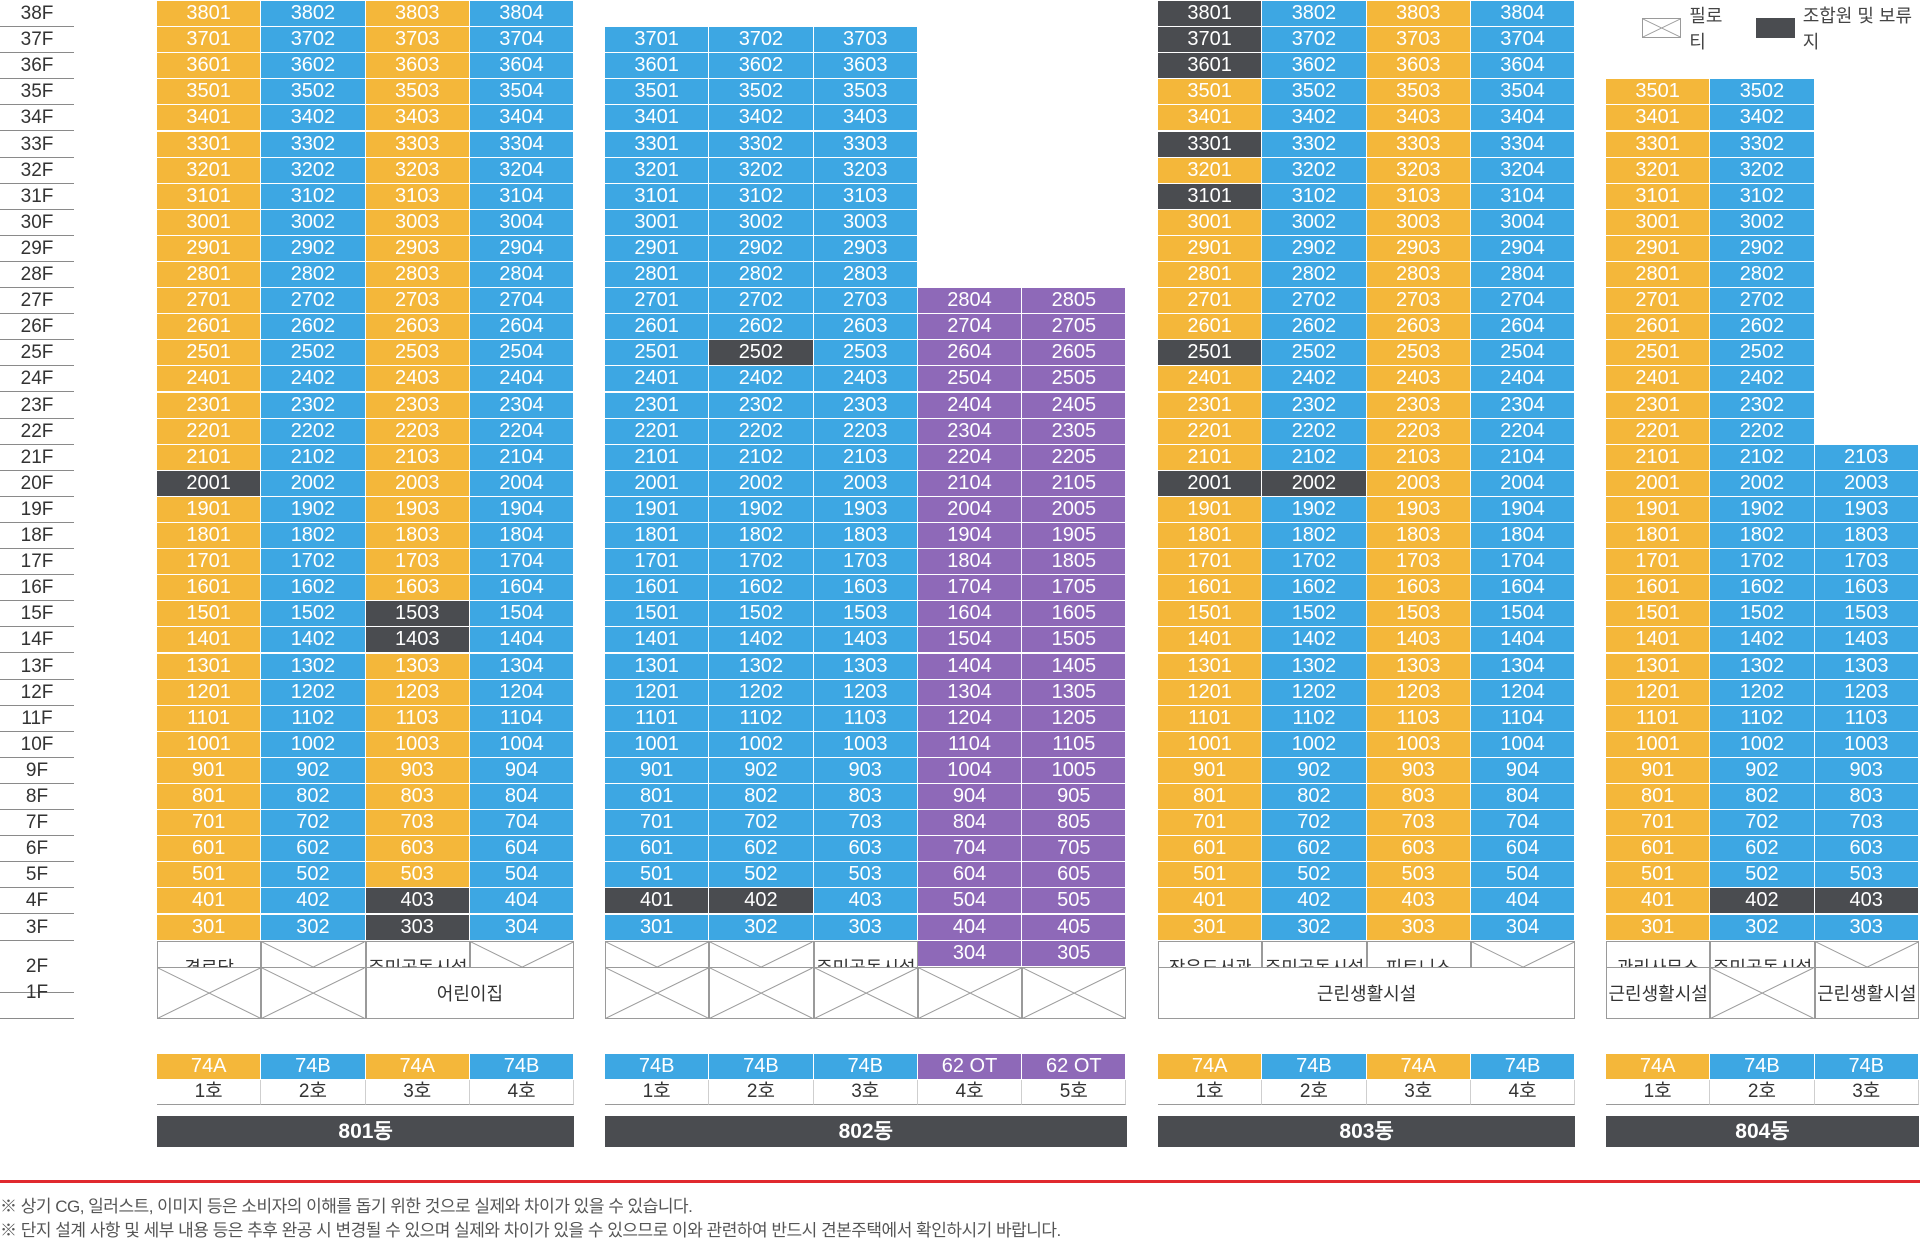  Describe the element at coordinates (657, 196) in the screenshot. I see `unit-cell: 3101` at that location.